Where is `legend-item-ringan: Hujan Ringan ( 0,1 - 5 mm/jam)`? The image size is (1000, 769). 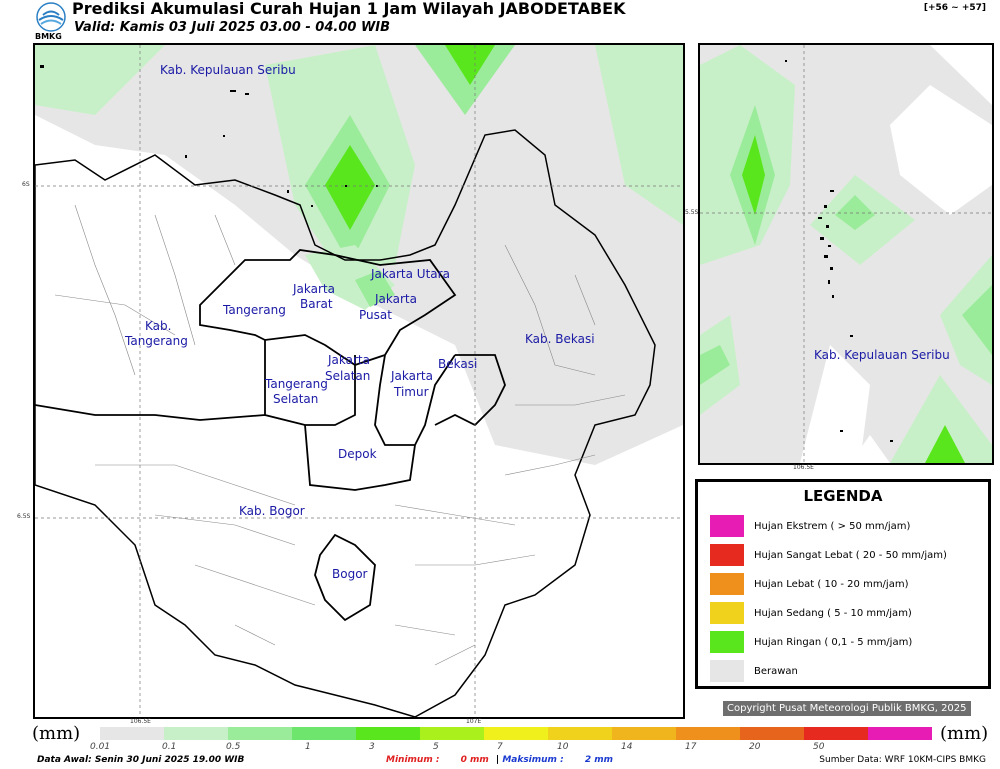 legend-item-ringan: Hujan Ringan ( 0,1 - 5 mm/jam) is located at coordinates (811, 642).